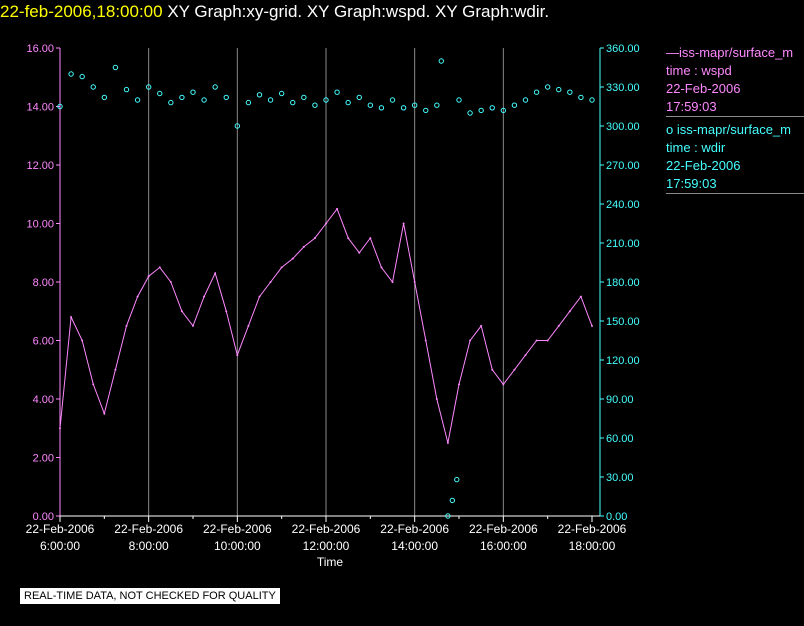 Image resolution: width=804 pixels, height=626 pixels. What do you see at coordinates (703, 165) in the screenshot?
I see `legend-wdir-date: 22-Feb-2006` at bounding box center [703, 165].